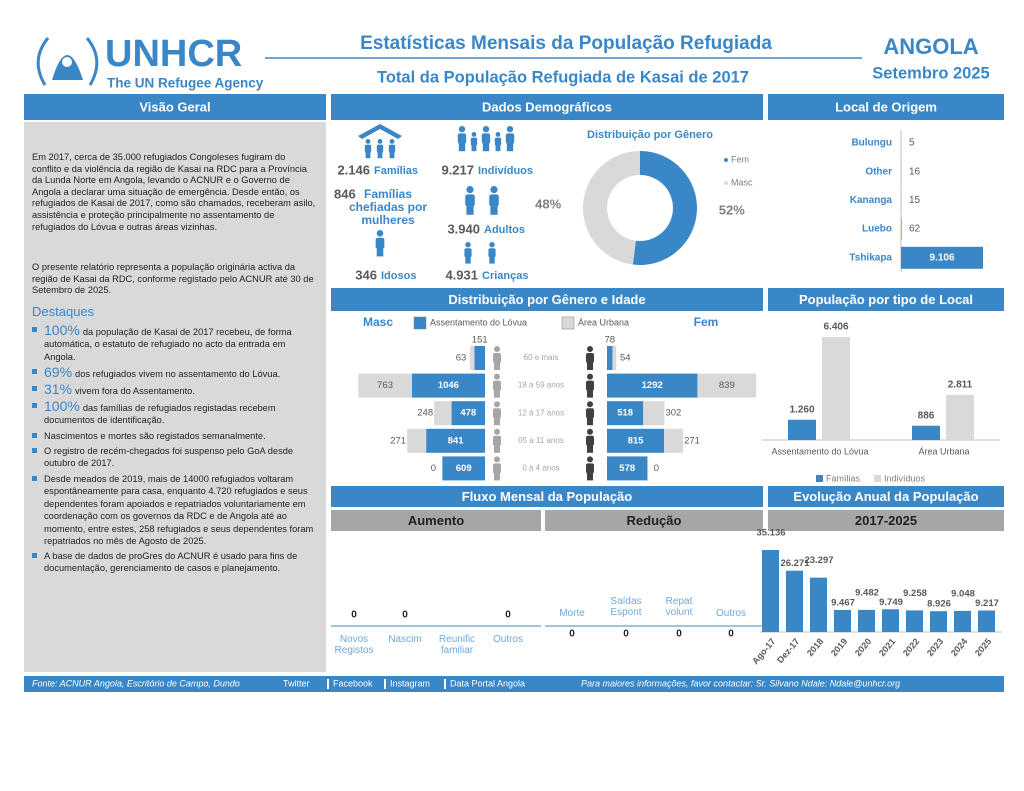 The height and width of the screenshot is (791, 1024). What do you see at coordinates (871, 143) in the screenshot?
I see `category-label: Bulungu` at bounding box center [871, 143].